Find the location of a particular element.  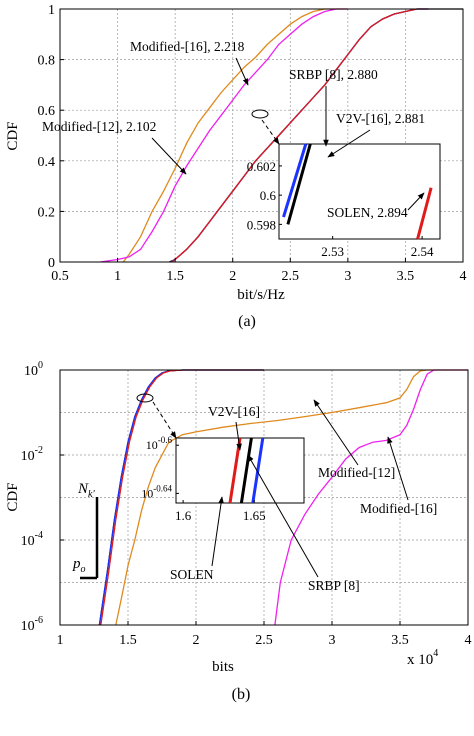

zoom-marker-a is located at coordinates (260, 114).